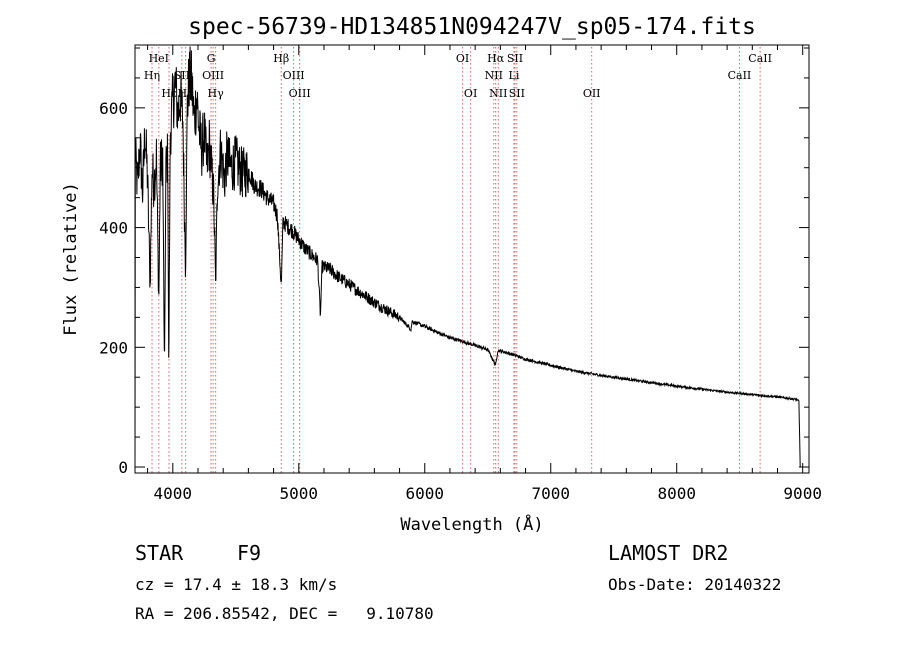 The height and width of the screenshot is (650, 900). Describe the element at coordinates (236, 584) in the screenshot. I see `redshift-value: cz = 17.4 ± 18.3 km/s` at that location.